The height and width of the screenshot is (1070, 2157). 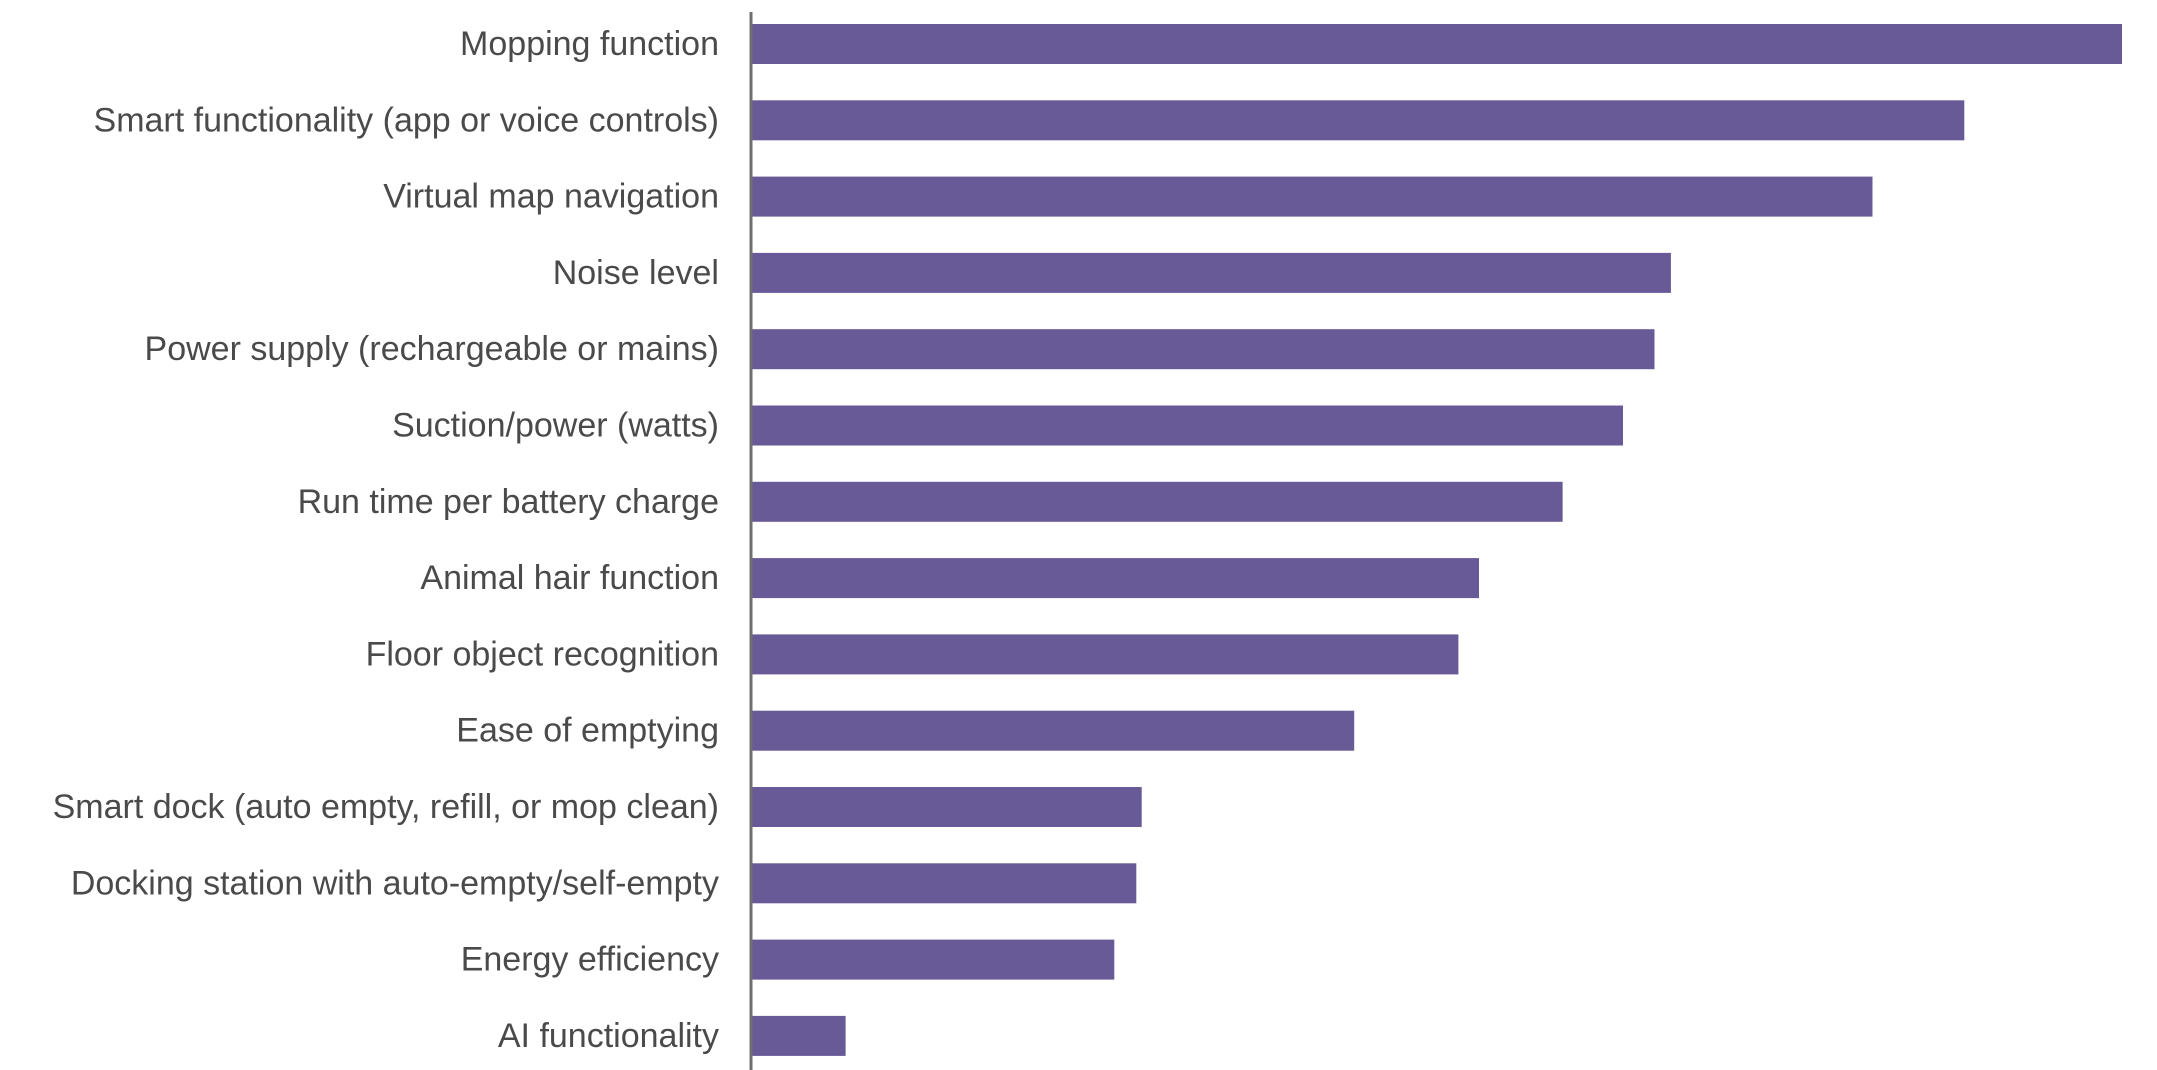 I want to click on category-label: Run time per battery charge, so click(x=508, y=502).